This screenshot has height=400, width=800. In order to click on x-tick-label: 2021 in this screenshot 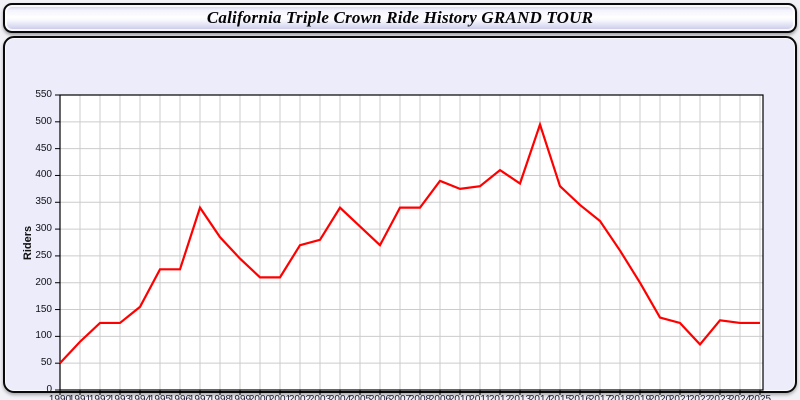, I will do `click(680, 397)`.